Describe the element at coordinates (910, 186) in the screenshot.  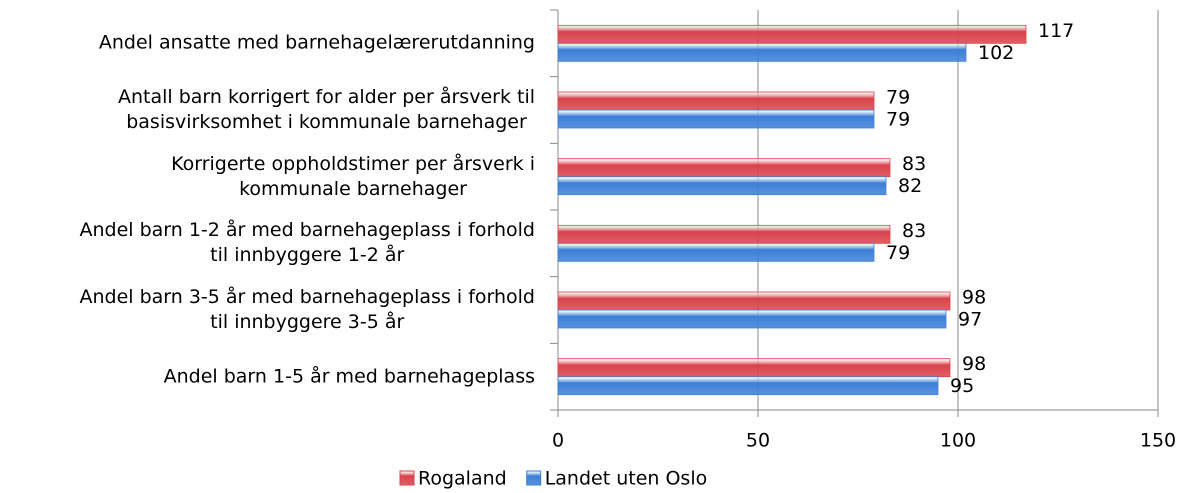
I see `value-label: 82` at that location.